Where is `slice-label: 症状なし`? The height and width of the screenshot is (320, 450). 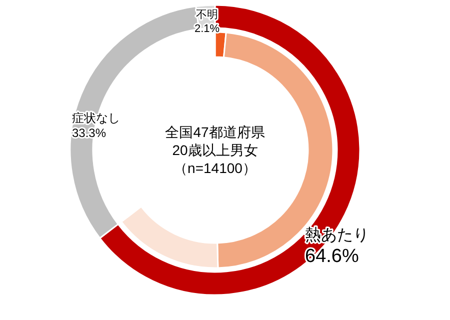
slice-label: 症状なし is located at coordinates (96, 118).